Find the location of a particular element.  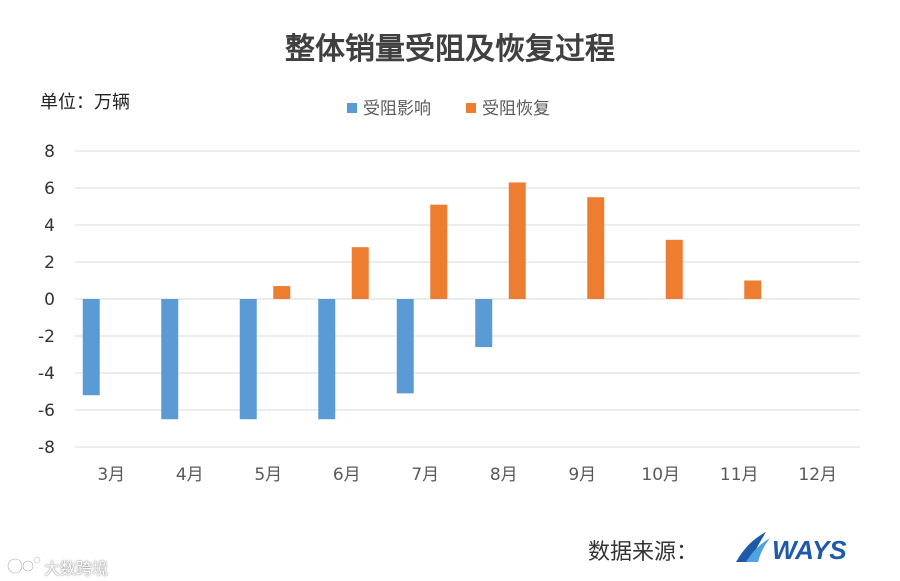

x-tick-label: 11月 is located at coordinates (739, 475).